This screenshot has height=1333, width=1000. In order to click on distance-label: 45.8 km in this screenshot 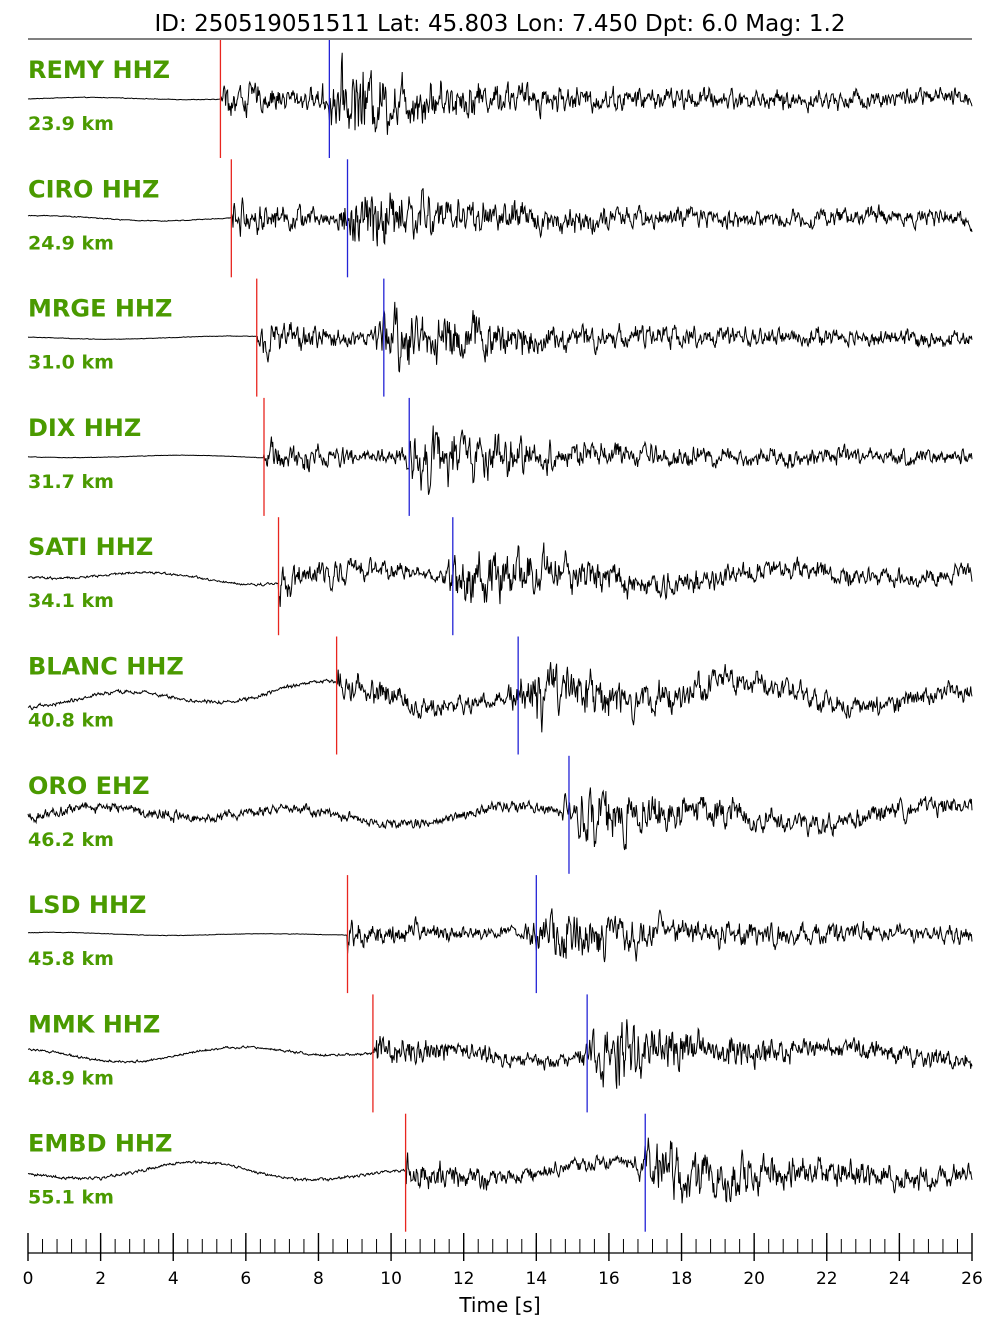, I will do `click(71, 959)`.